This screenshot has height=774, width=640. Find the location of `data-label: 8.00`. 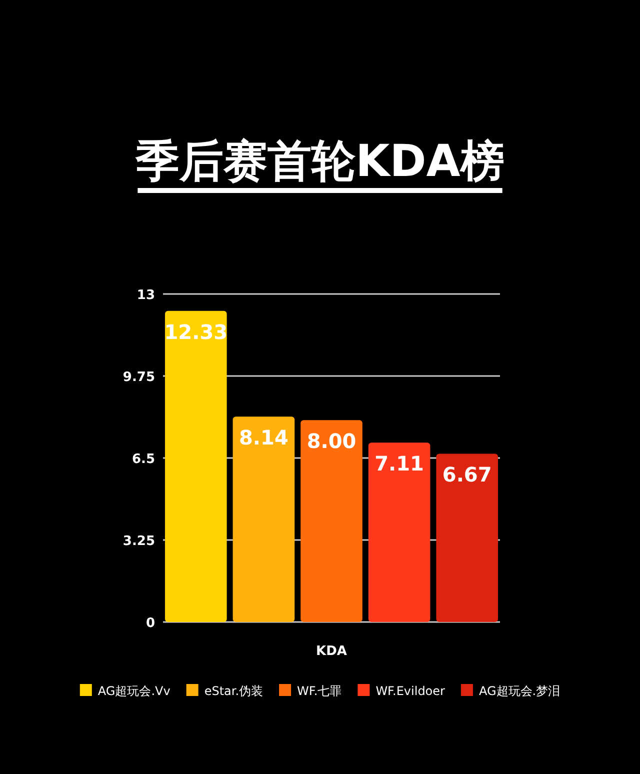

data-label: 8.00 is located at coordinates (331, 441).